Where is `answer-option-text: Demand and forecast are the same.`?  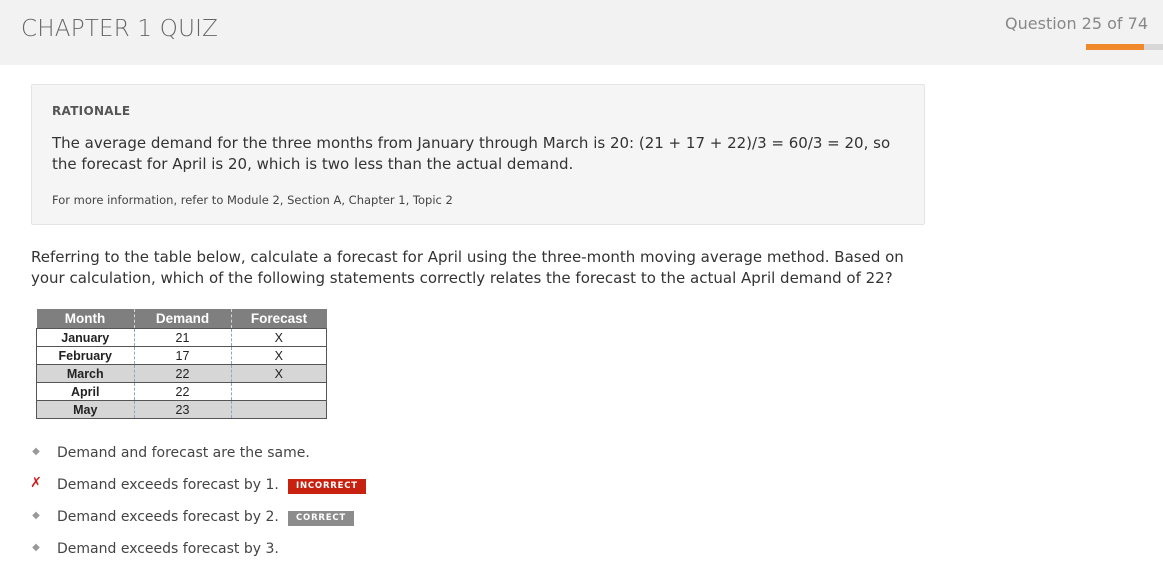
answer-option-text: Demand and forecast are the same. is located at coordinates (183, 453).